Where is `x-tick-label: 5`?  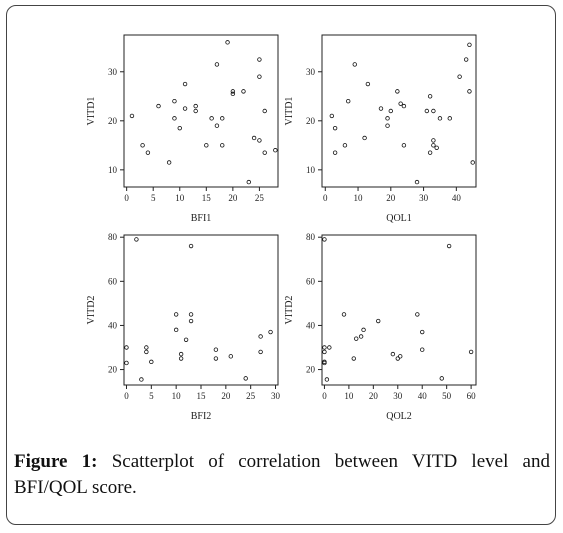
x-tick-label: 5 is located at coordinates (153, 198).